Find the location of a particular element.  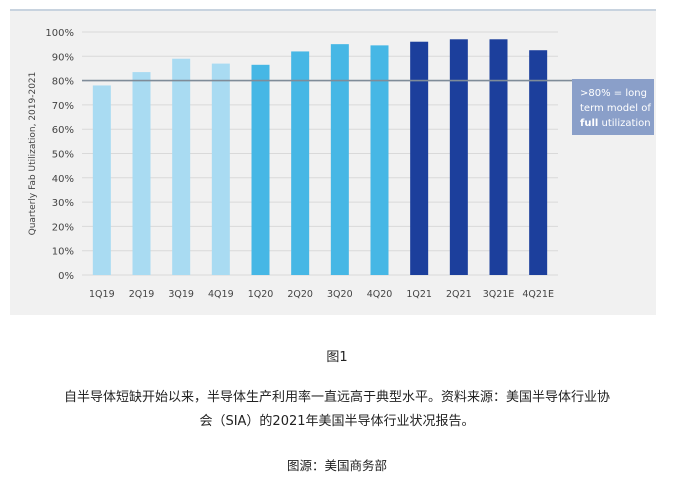

y-tick-label: 30% is located at coordinates (63, 203).